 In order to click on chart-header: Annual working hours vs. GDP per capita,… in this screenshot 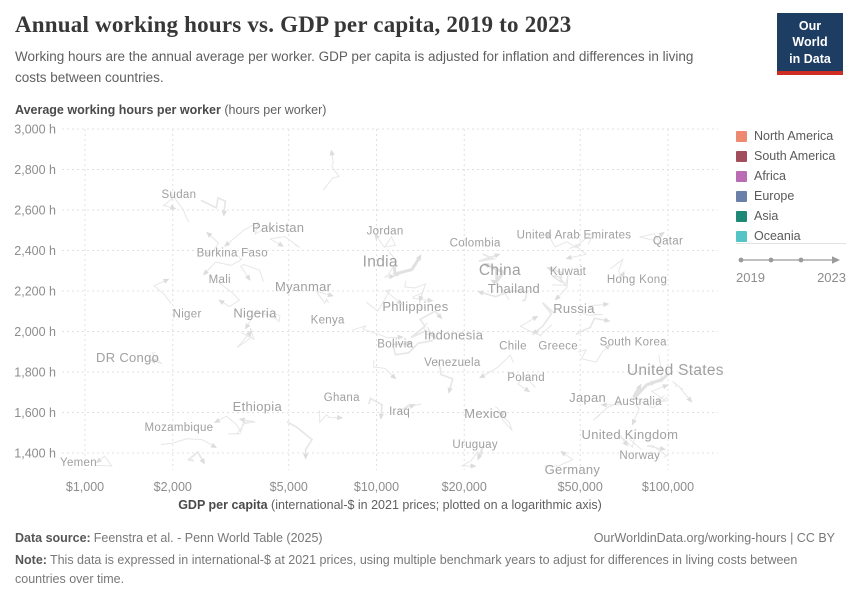, I will do `click(429, 50)`.